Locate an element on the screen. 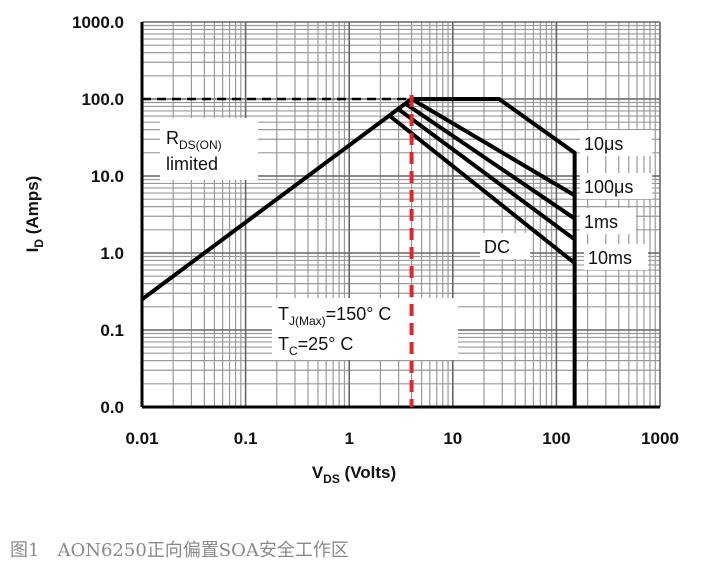  annotation: TC=25° C is located at coordinates (315, 346).